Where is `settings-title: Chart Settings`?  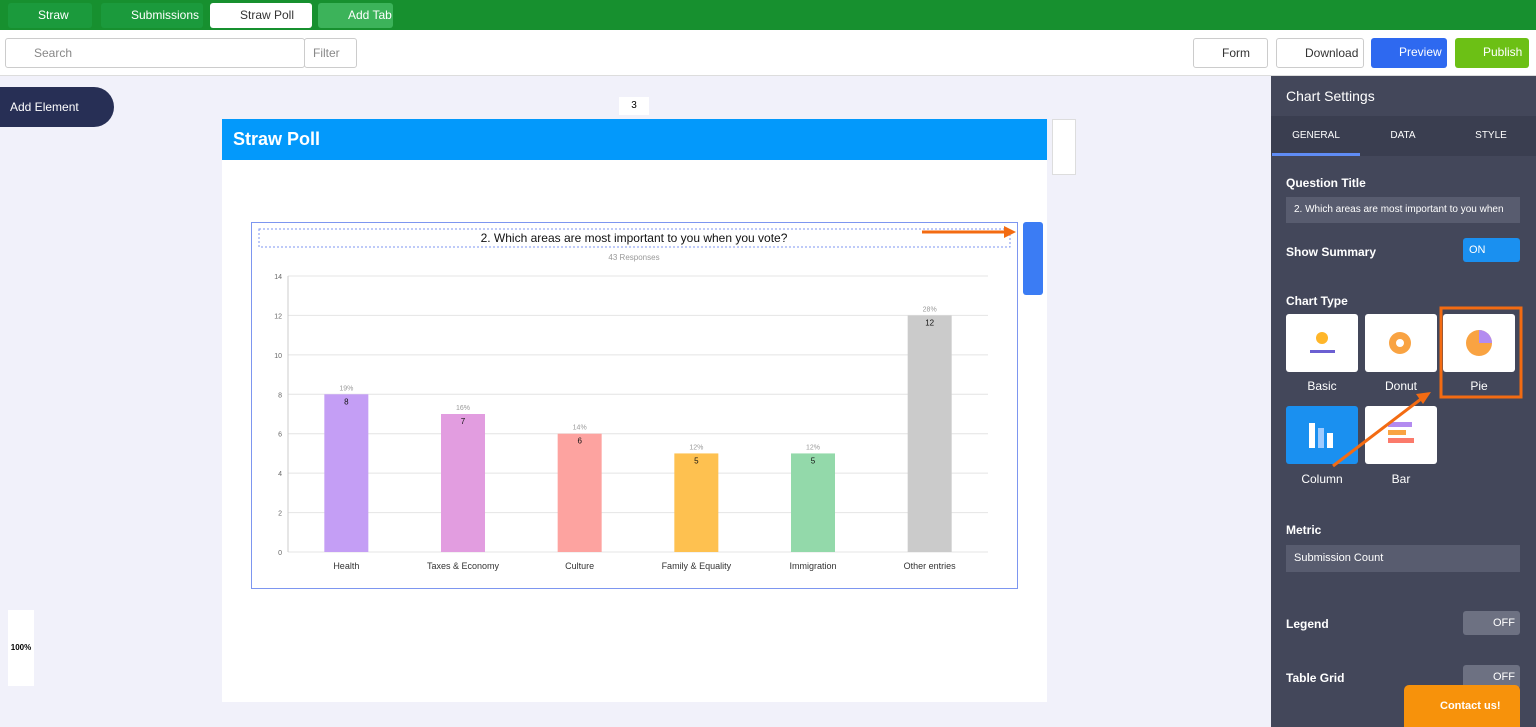 settings-title: Chart Settings is located at coordinates (1330, 96).